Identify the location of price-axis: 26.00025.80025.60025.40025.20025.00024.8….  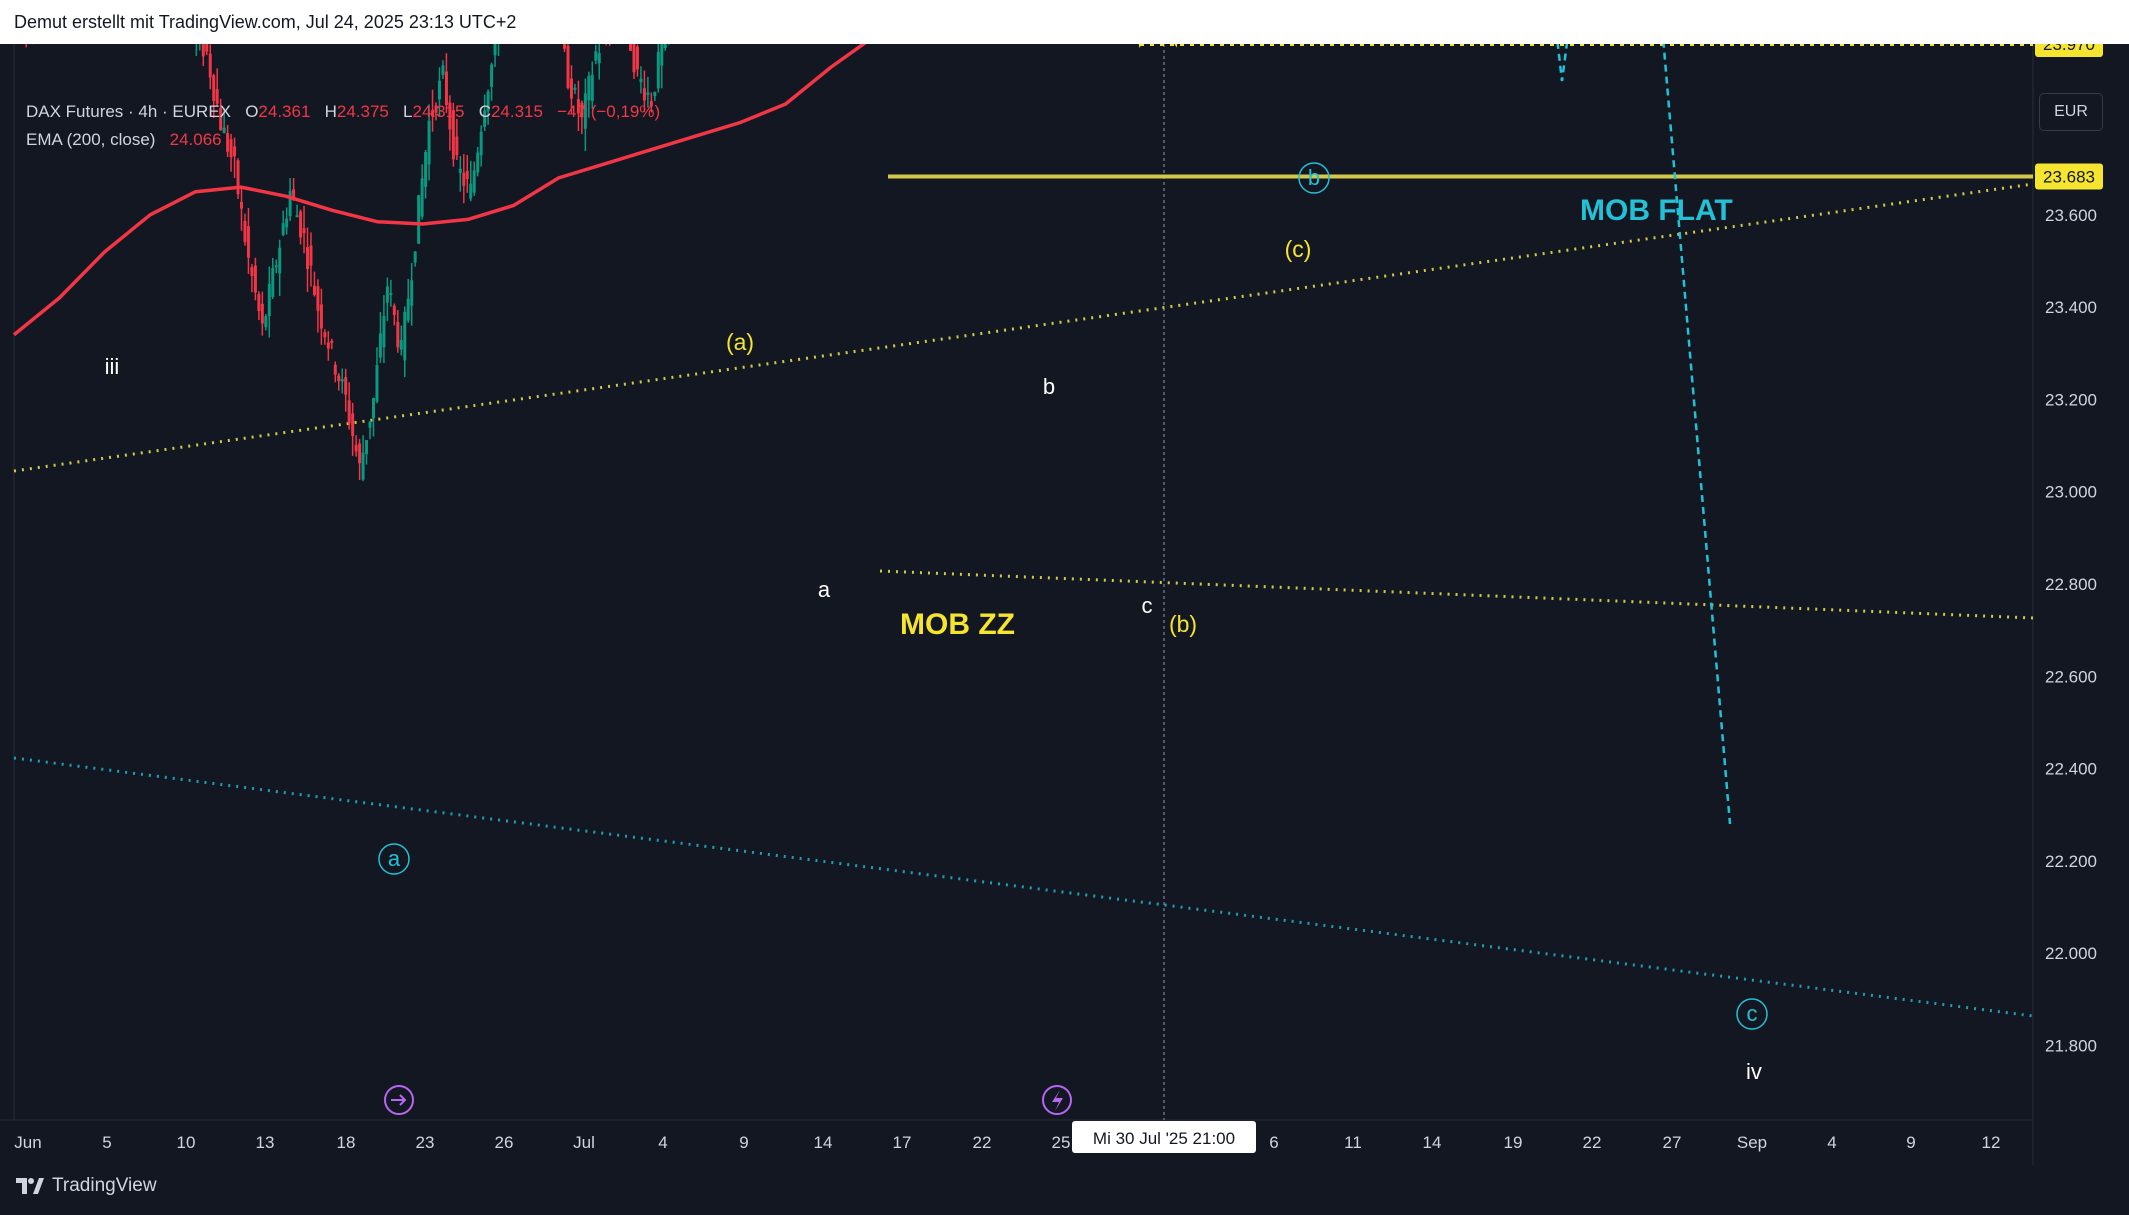
(2071, 585).